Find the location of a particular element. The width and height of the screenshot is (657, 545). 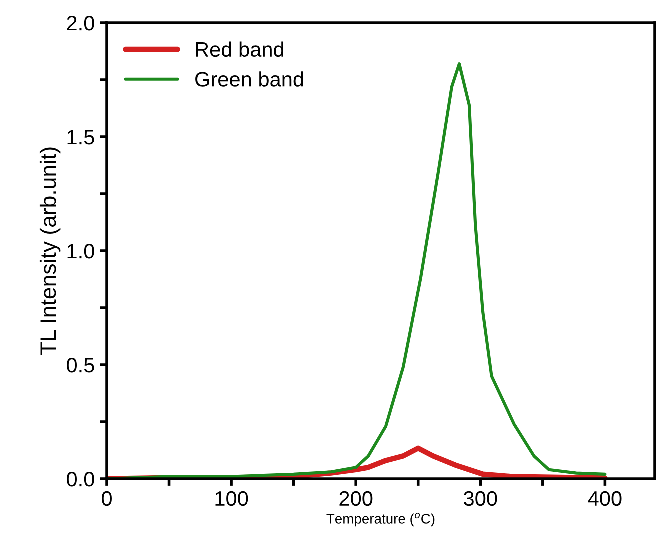

y-axis-title: TL Intensity (arb.unit) is located at coordinates (50, 252).